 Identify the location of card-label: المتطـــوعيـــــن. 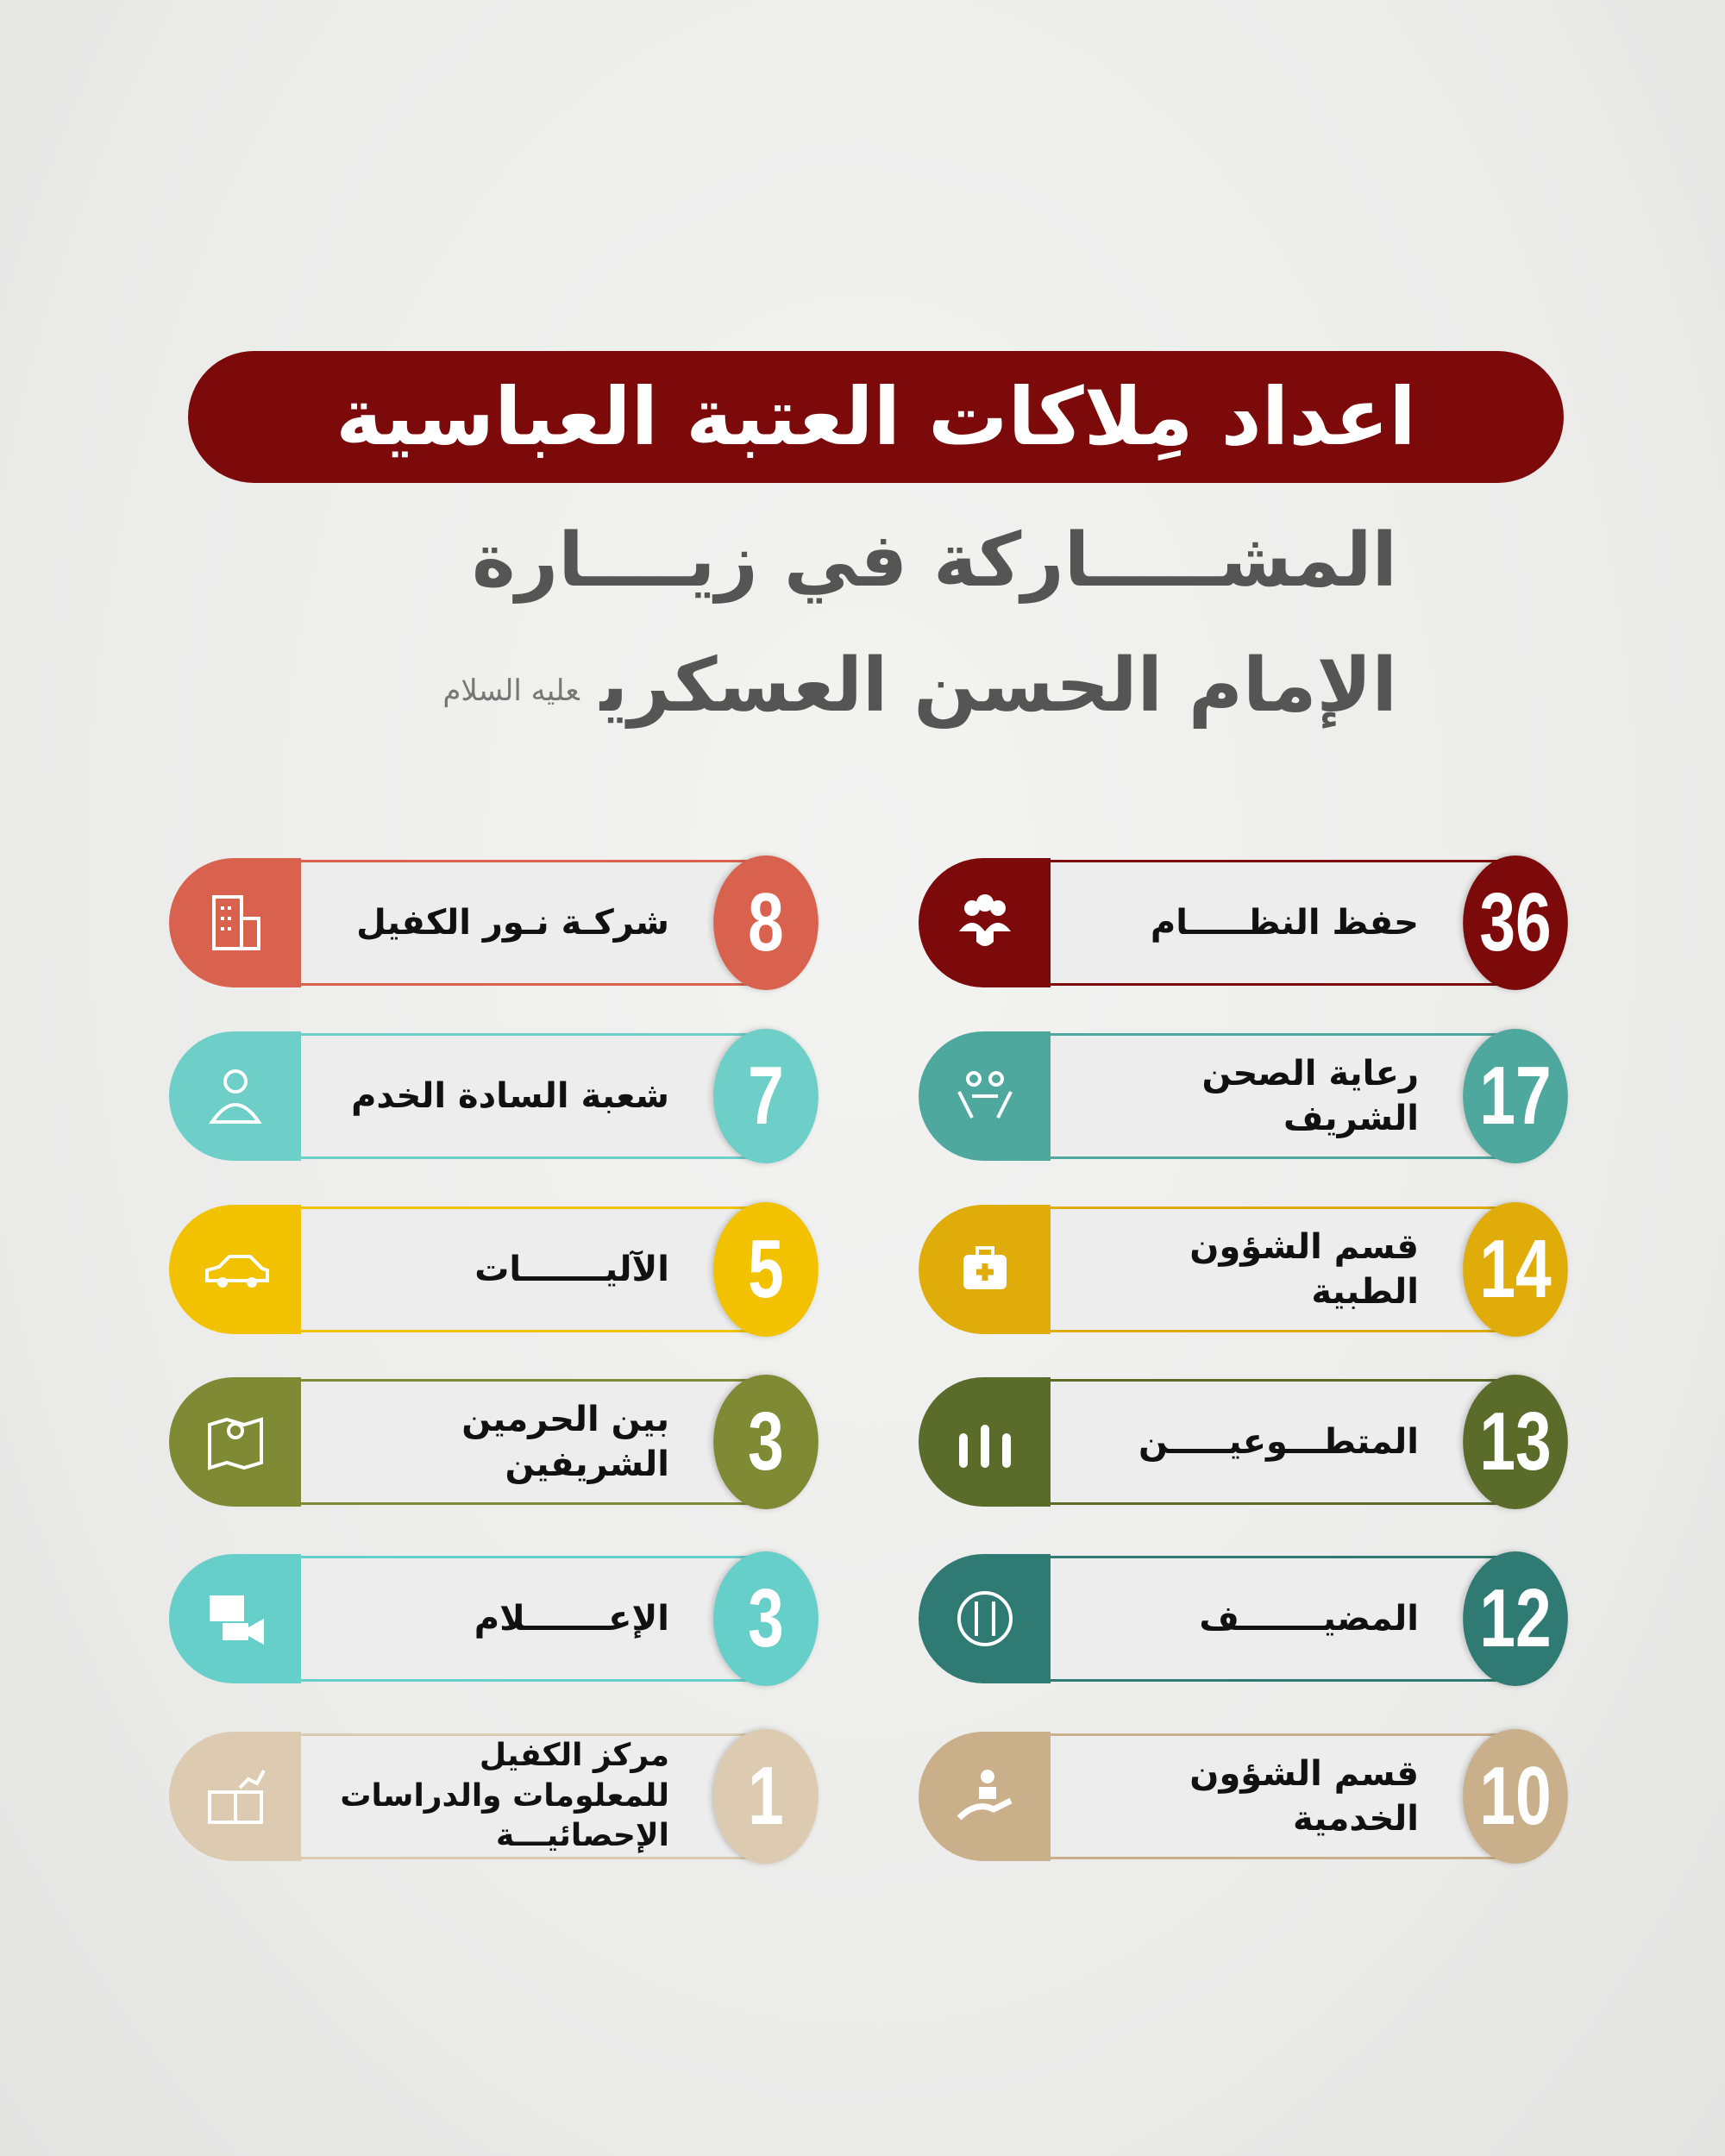
(1279, 1442).